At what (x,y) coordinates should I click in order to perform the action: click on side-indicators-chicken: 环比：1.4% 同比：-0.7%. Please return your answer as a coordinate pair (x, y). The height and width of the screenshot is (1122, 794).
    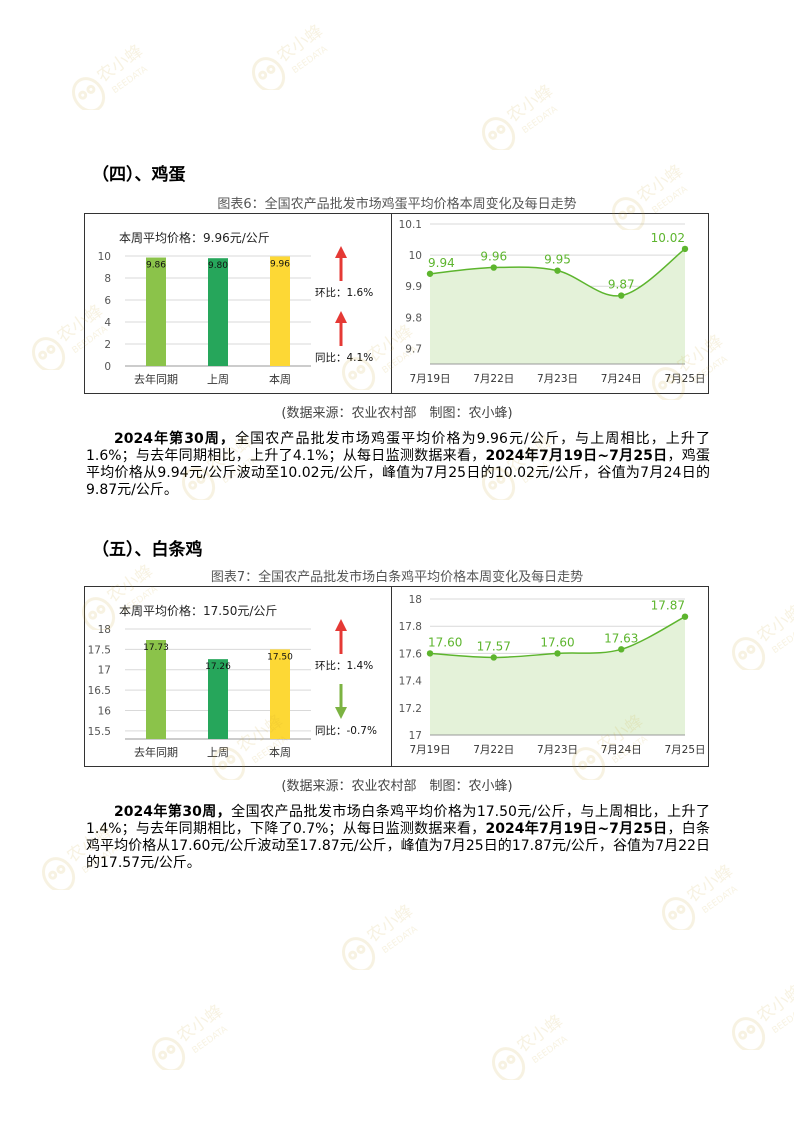
    Looking at the image, I should click on (346, 678).